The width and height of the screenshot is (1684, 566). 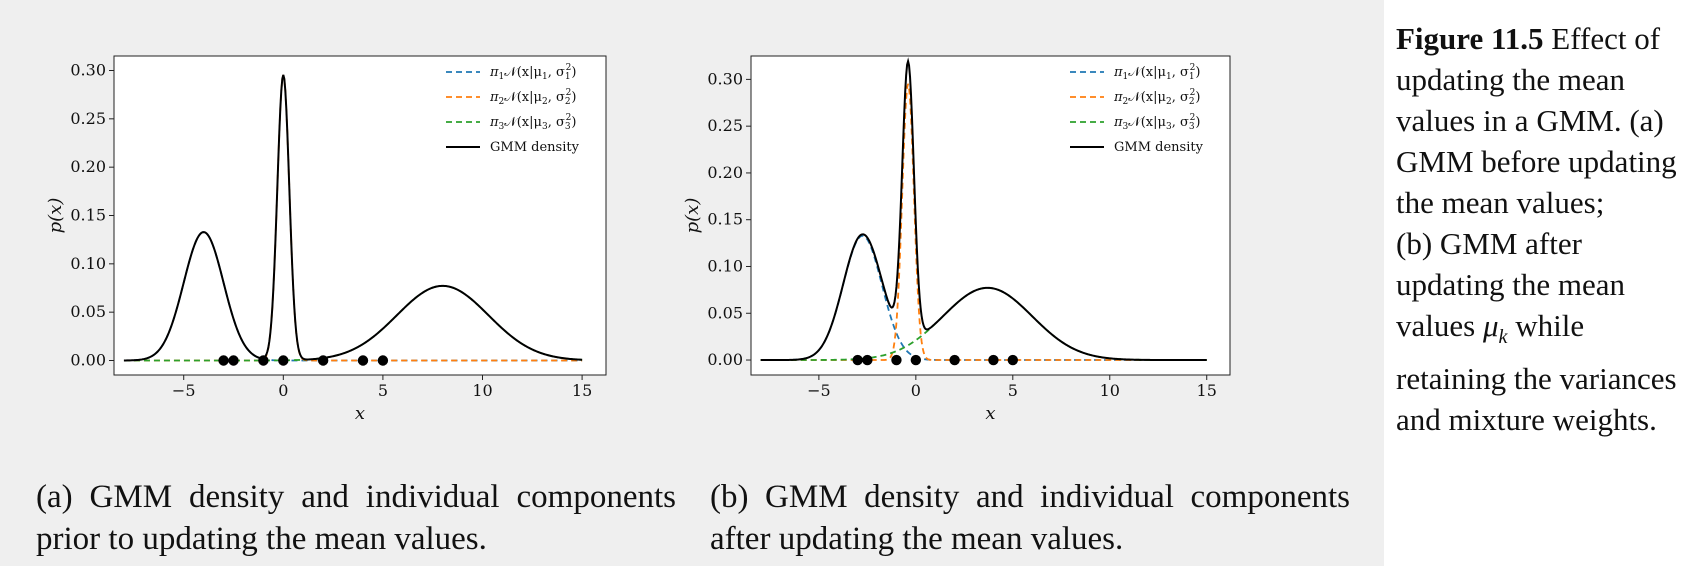 What do you see at coordinates (1470, 38) in the screenshot?
I see `figure-label: Figure 11.5` at bounding box center [1470, 38].